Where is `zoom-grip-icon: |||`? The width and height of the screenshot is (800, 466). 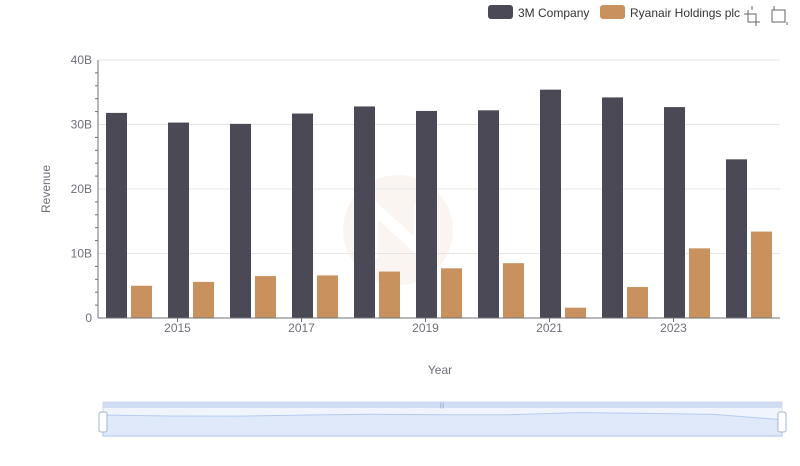
zoom-grip-icon: ||| is located at coordinates (442, 406).